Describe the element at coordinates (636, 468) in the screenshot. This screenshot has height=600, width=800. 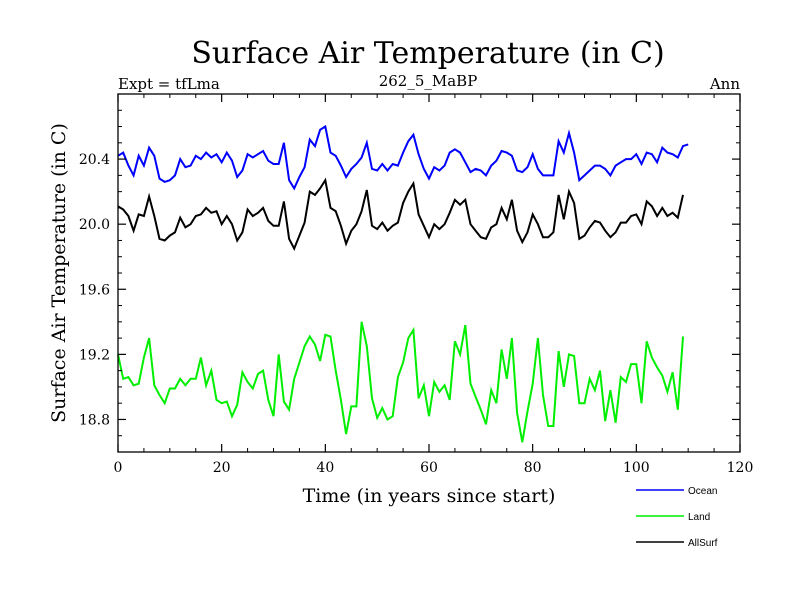
I see `x-tick-label: 100` at that location.